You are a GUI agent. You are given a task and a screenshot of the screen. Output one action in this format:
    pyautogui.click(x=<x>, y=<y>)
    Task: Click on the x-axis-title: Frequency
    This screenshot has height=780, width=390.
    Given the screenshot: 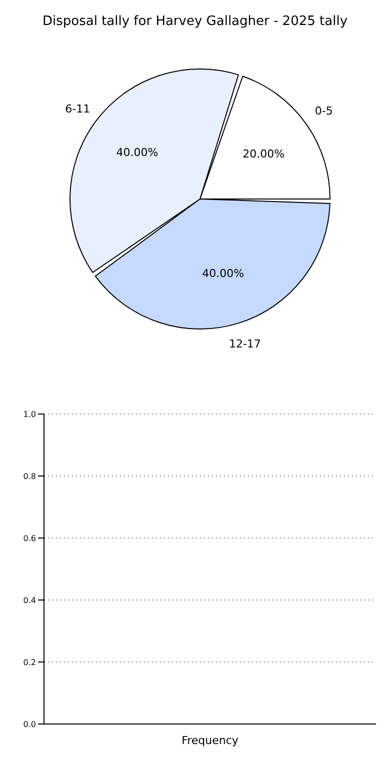 What is the action you would take?
    pyautogui.click(x=210, y=740)
    